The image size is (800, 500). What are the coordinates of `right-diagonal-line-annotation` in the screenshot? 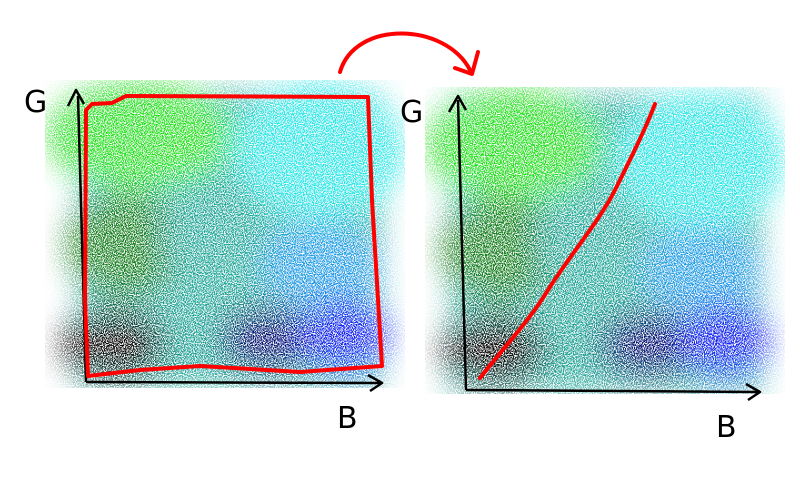 It's located at (567, 241).